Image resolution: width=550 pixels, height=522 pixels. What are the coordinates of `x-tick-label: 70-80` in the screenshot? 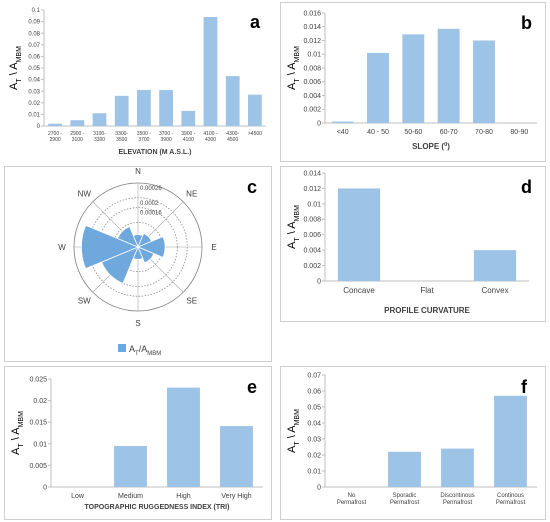 It's located at (484, 132).